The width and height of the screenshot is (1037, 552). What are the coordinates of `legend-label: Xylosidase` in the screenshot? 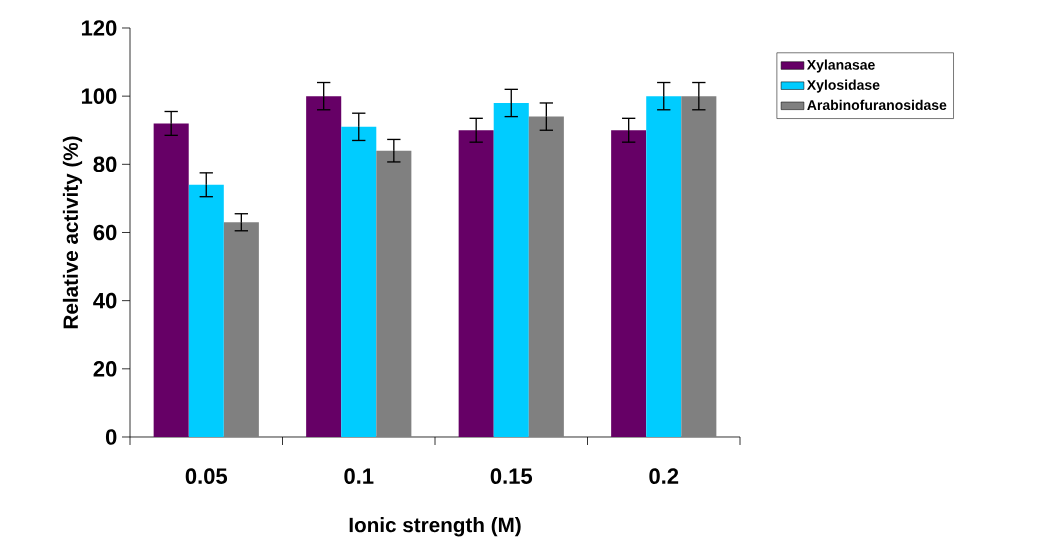 It's located at (843, 86).